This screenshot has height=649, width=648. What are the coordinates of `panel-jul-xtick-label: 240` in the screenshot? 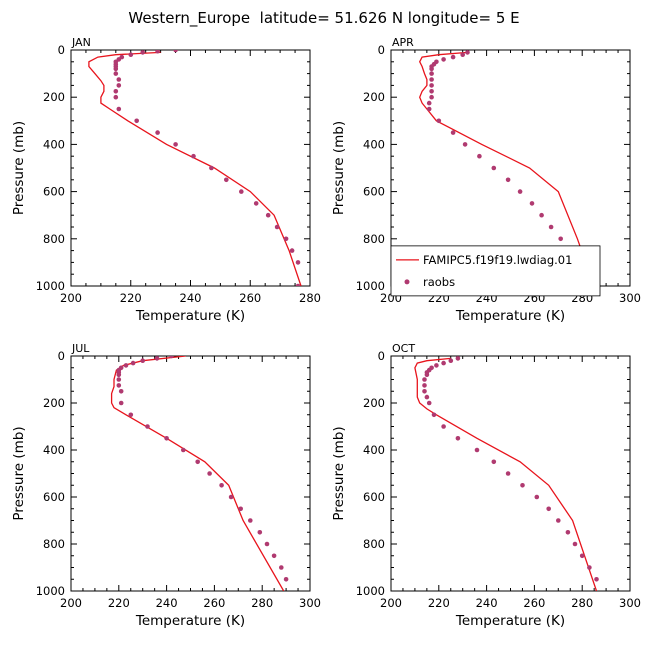 It's located at (167, 603).